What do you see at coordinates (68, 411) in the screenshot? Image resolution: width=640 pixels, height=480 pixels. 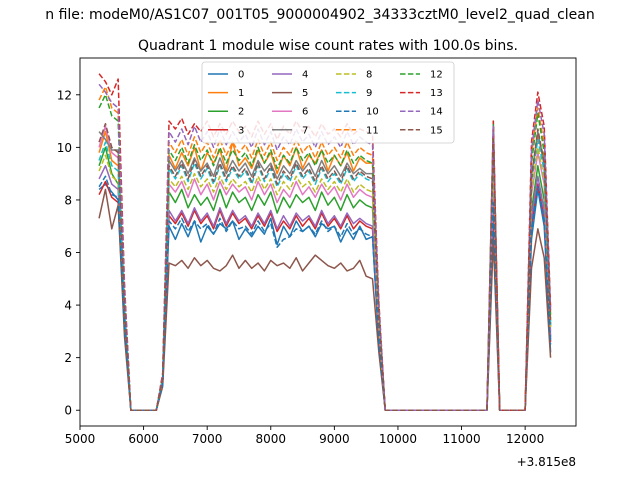 I see `y-tick-label: 0` at bounding box center [68, 411].